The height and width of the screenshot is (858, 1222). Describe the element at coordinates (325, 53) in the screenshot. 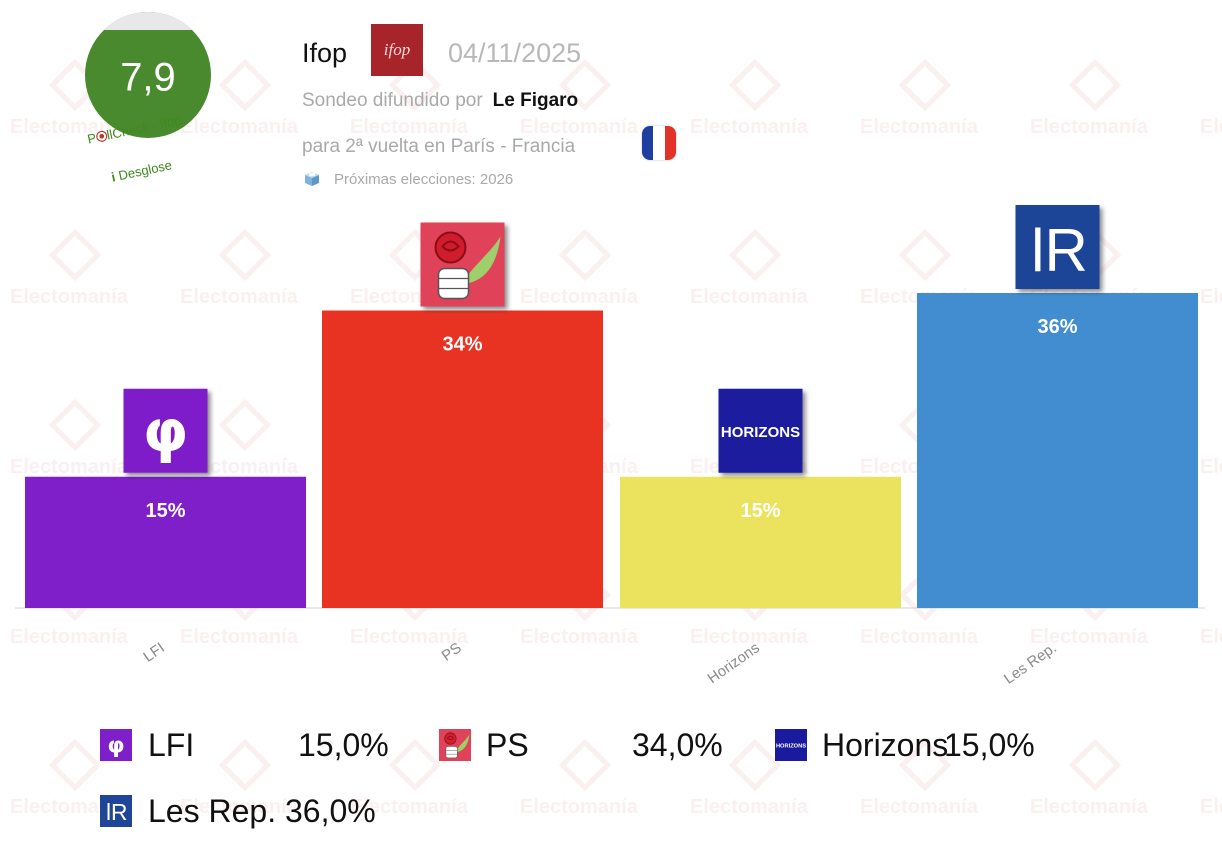

I see `pollster-name: Ifop` at that location.